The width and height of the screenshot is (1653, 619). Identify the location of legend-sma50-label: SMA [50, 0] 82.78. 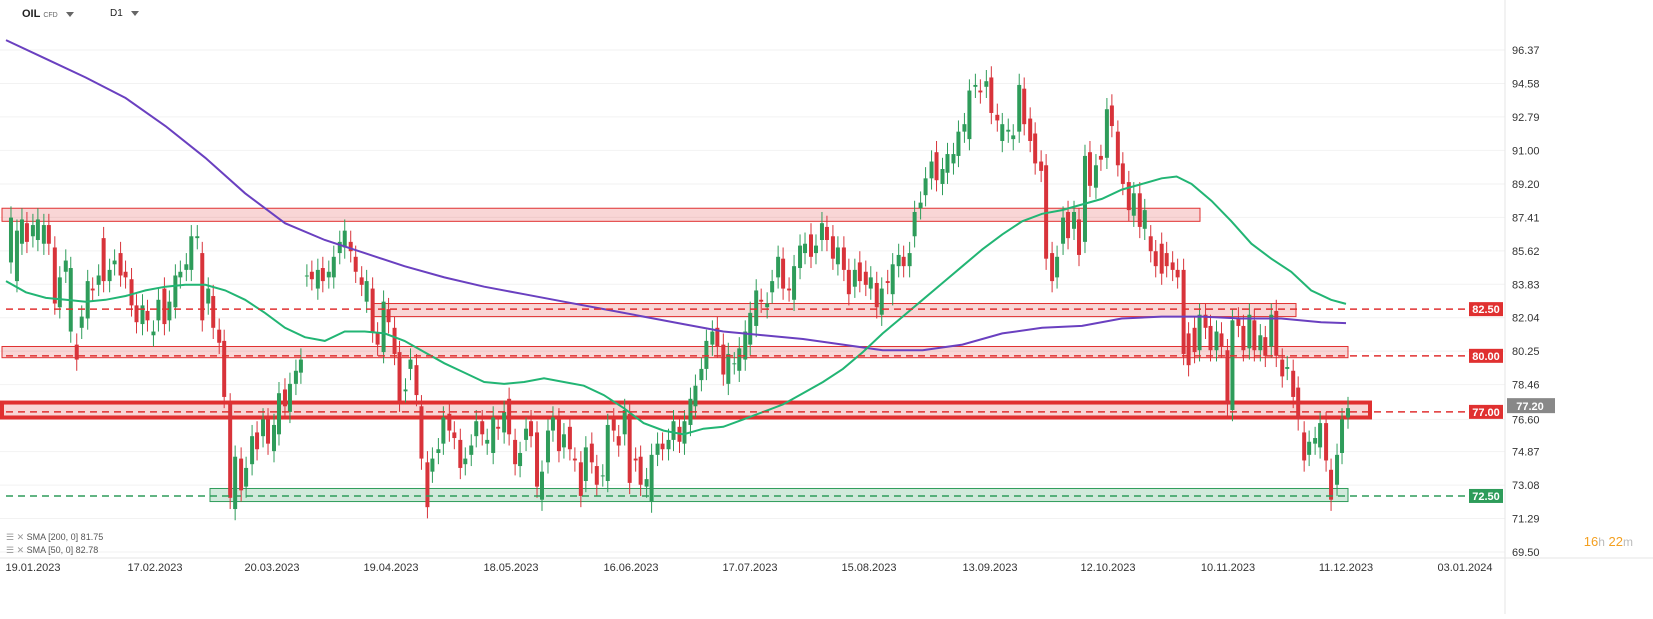
(62, 550).